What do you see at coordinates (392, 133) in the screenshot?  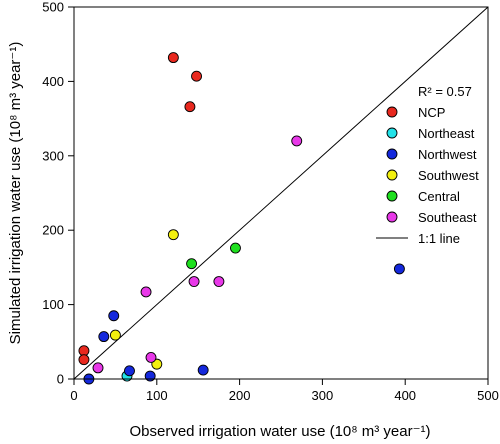 I see `legend-marker-northeast` at bounding box center [392, 133].